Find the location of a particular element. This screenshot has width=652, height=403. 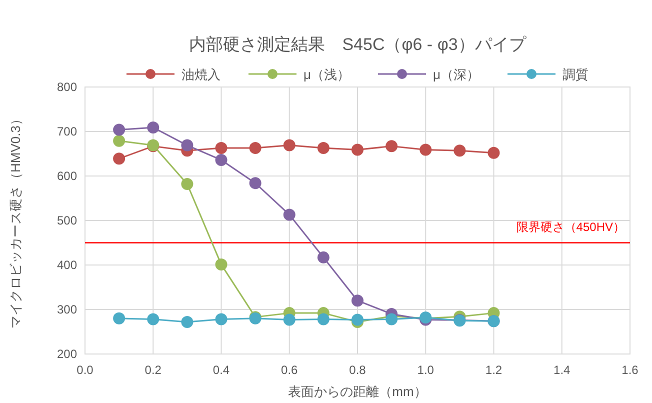

x-tick-label: 0.4 is located at coordinates (221, 370).